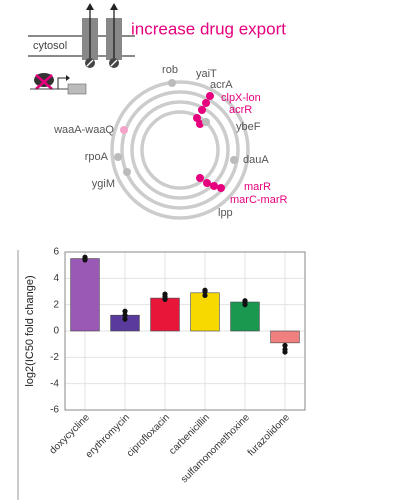 The image size is (417, 500). What do you see at coordinates (148, 435) in the screenshot?
I see `x-tick-label: ciprofloxacin` at bounding box center [148, 435].